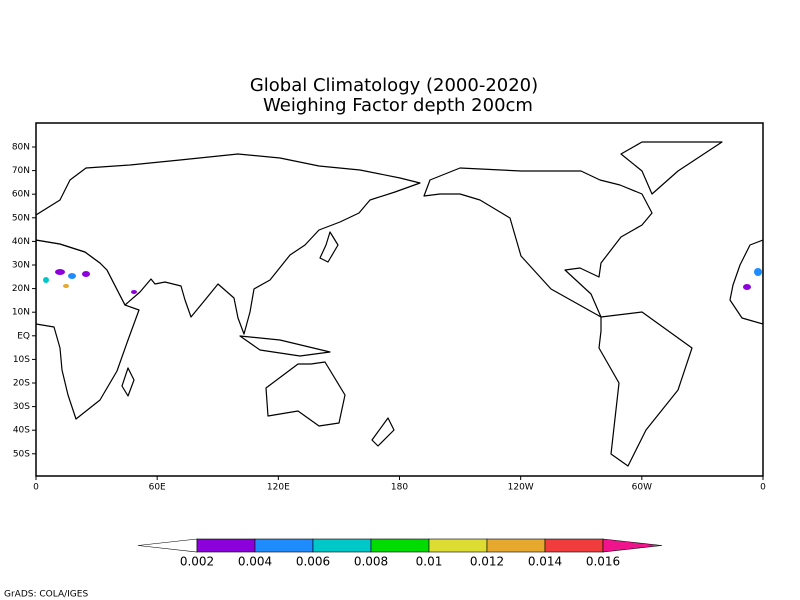 Image resolution: width=800 pixels, height=600 pixels. What do you see at coordinates (21, 360) in the screenshot?
I see `lat-label: 10S` at bounding box center [21, 360].